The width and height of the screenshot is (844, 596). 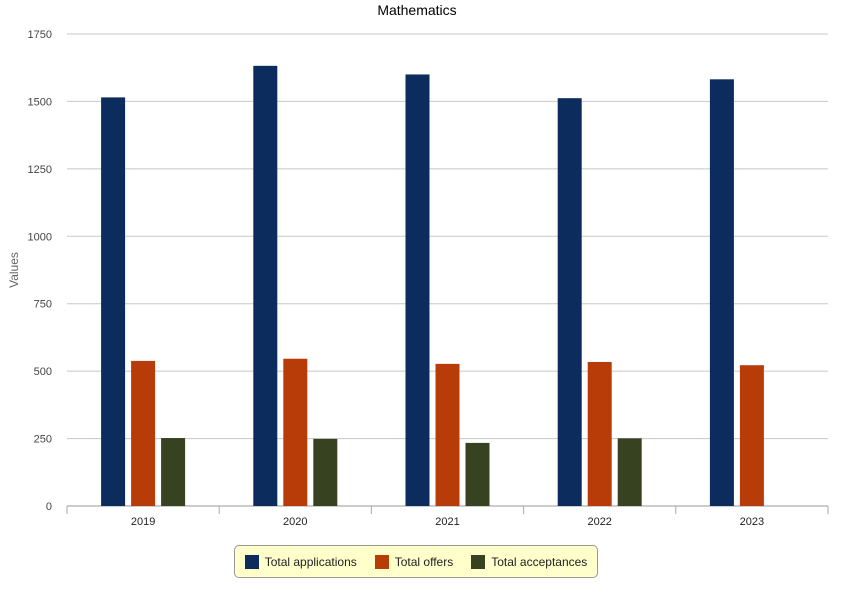 I want to click on legend-label: Total acceptances, so click(x=539, y=561).